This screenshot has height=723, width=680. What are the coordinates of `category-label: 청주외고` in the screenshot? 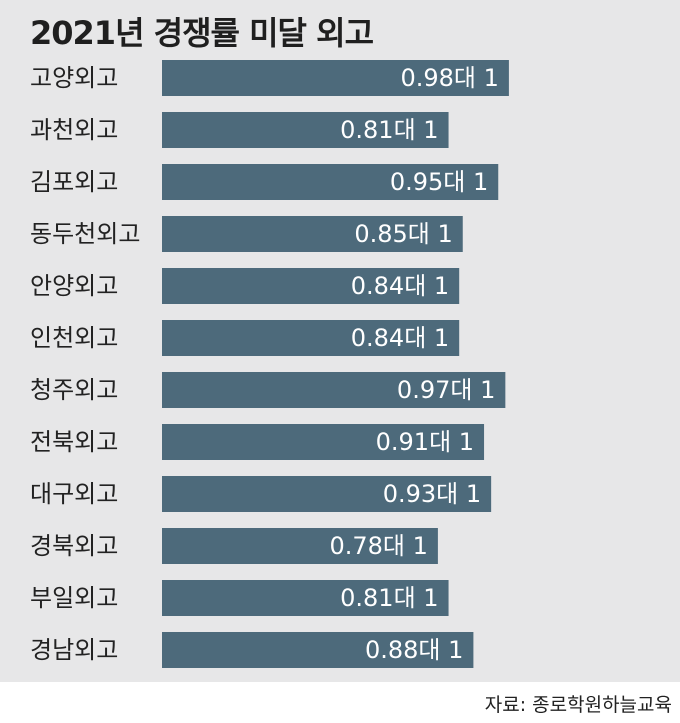 It's located at (74, 390).